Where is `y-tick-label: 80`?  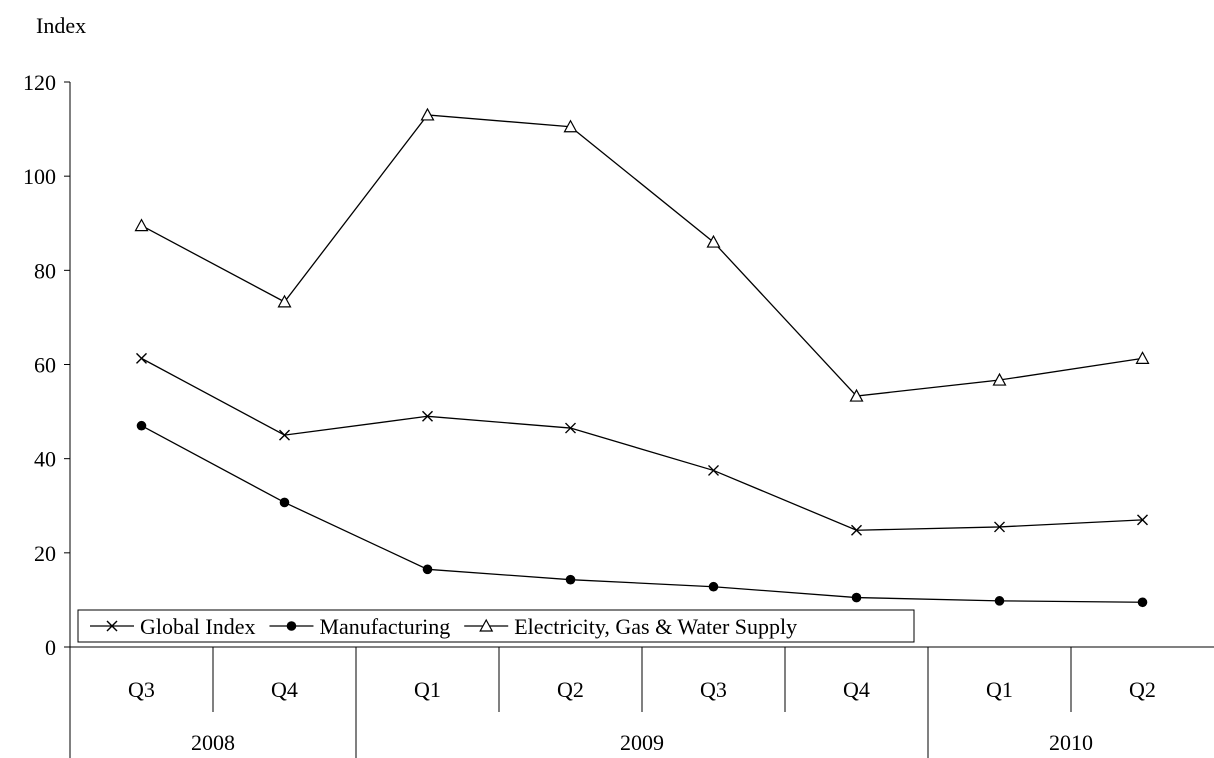
y-tick-label: 80 is located at coordinates (45, 270).